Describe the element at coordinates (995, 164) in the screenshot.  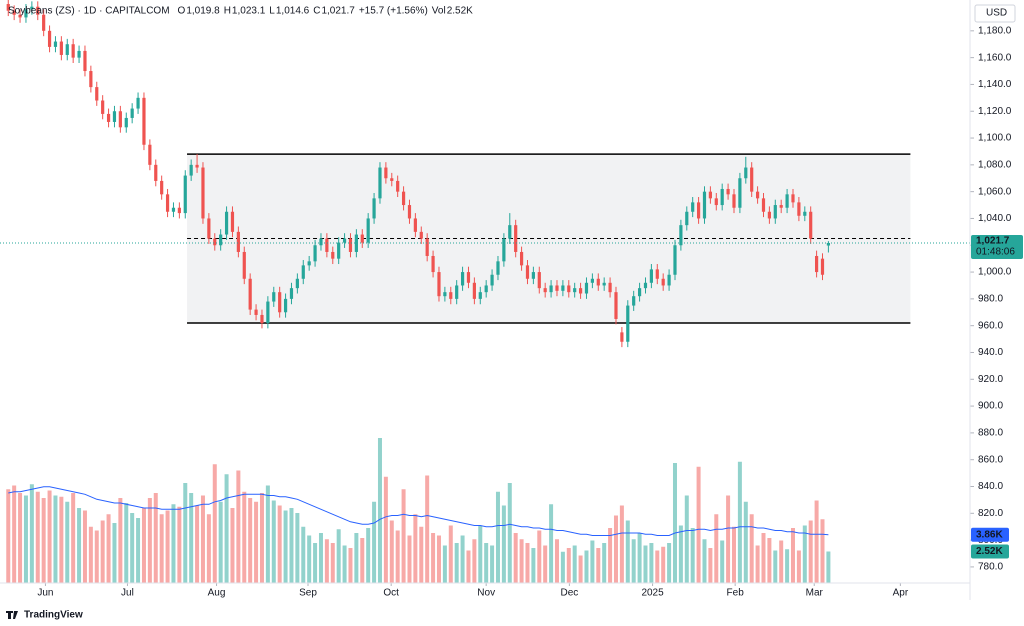
I see `y-tick-label: 1,080.0` at that location.